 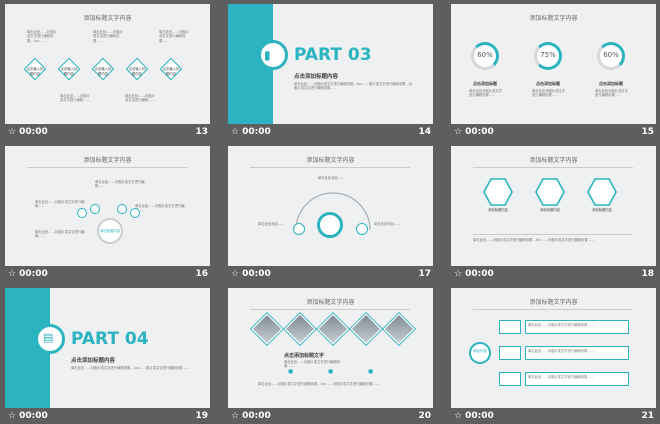 I want to click on center-circle, so click(x=480, y=353).